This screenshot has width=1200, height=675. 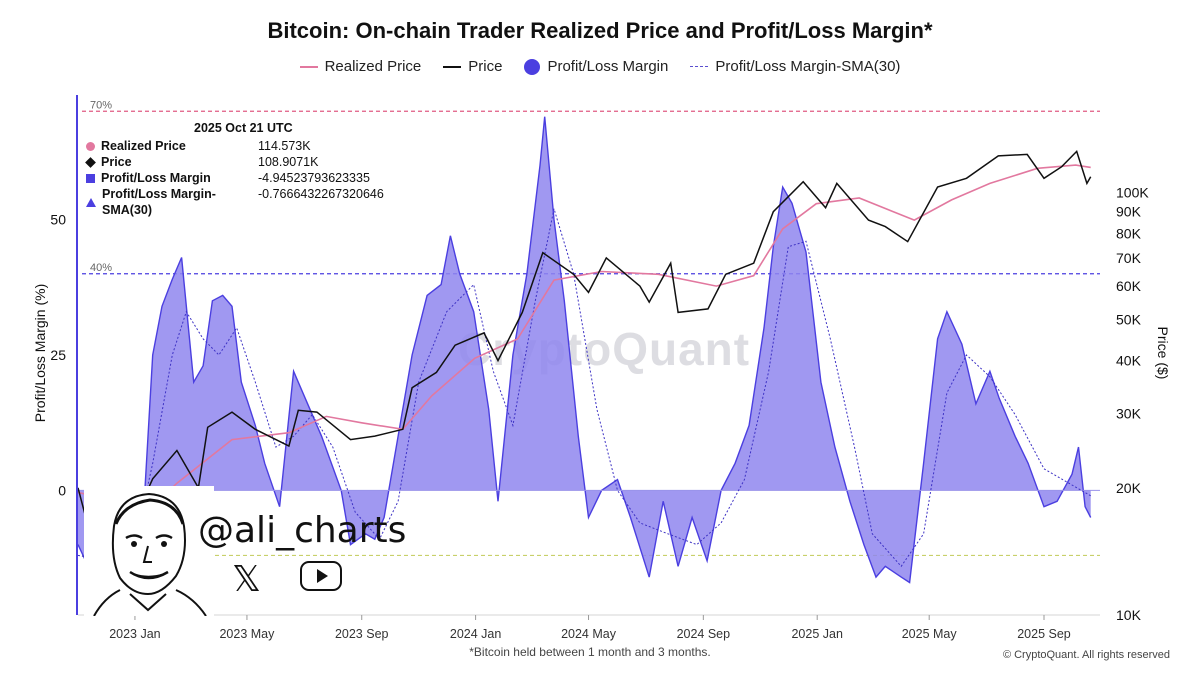 I want to click on legend-label: Price, so click(x=485, y=66).